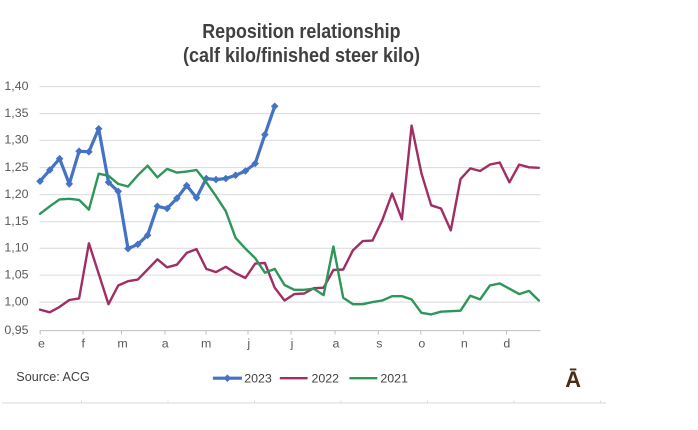 The height and width of the screenshot is (430, 698). Describe the element at coordinates (16, 113) in the screenshot. I see `svg-text: 1,35` at that location.